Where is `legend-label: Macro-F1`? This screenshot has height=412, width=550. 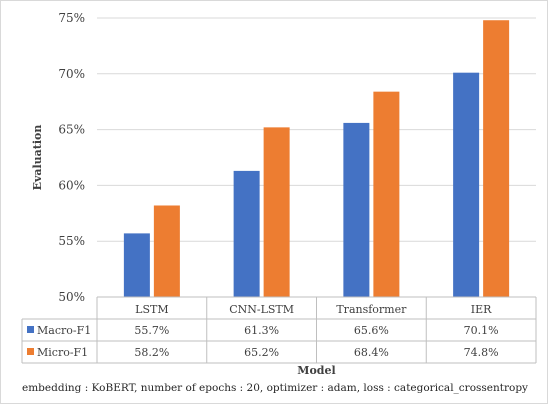 legend-label: Macro-F1 is located at coordinates (64, 330).